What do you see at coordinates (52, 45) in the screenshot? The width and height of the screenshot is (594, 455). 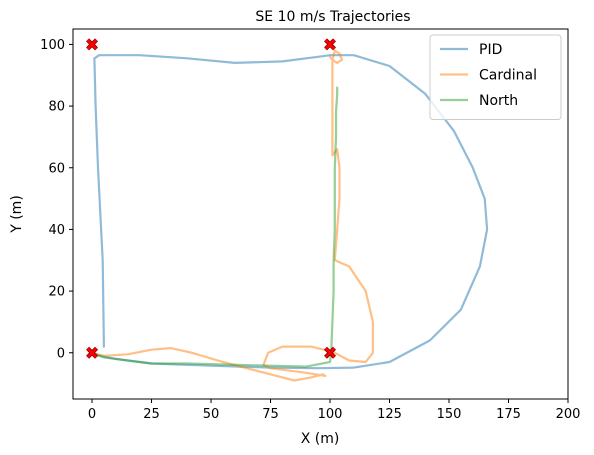 I see `y-tick-label: 100` at bounding box center [52, 45].